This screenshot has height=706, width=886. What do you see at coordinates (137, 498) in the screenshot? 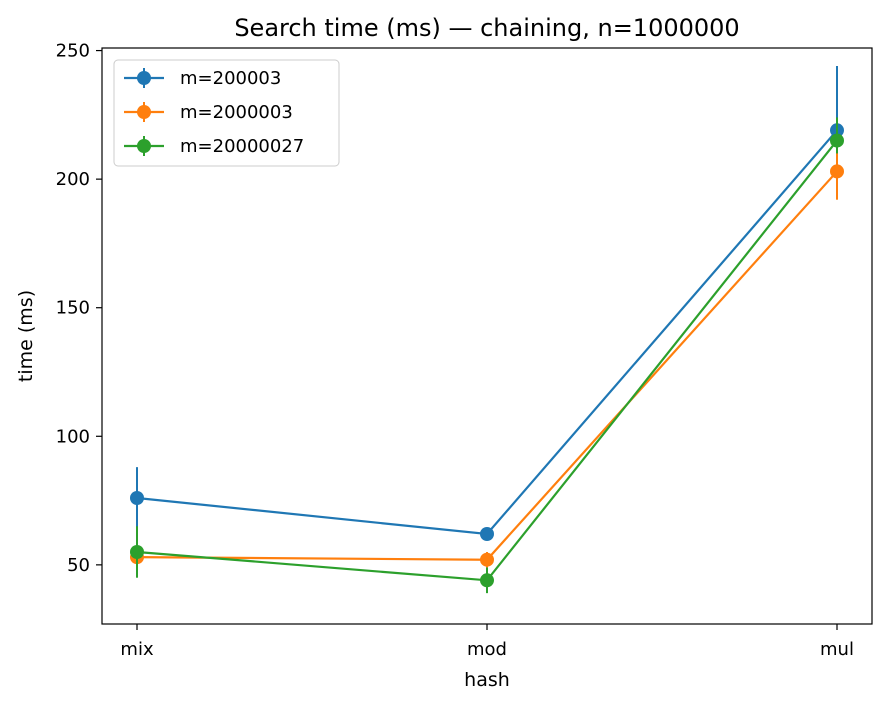
I see `data-point-1-mix` at bounding box center [137, 498].